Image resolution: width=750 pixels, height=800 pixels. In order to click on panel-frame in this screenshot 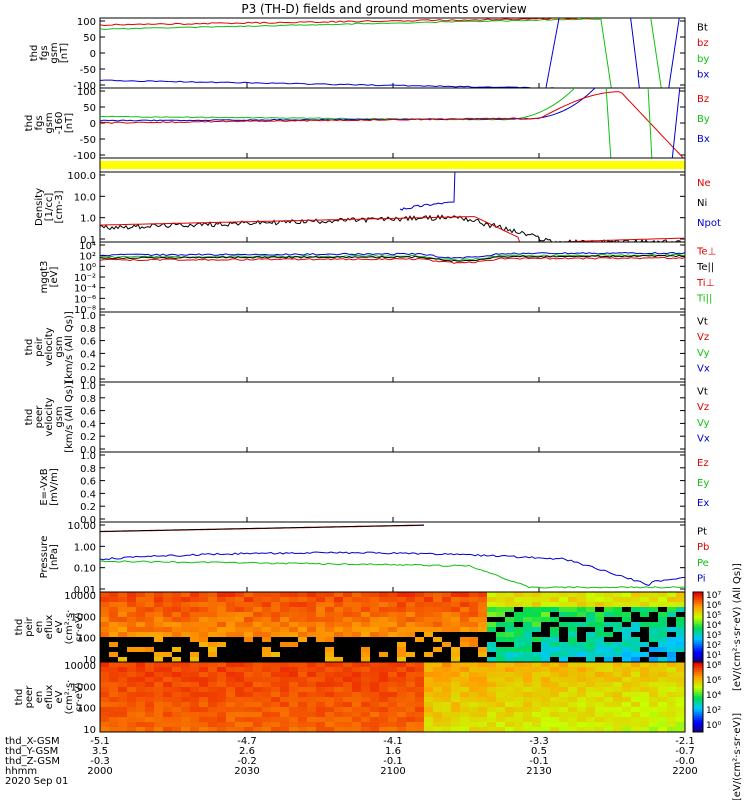, I will do `click(392, 53)`.